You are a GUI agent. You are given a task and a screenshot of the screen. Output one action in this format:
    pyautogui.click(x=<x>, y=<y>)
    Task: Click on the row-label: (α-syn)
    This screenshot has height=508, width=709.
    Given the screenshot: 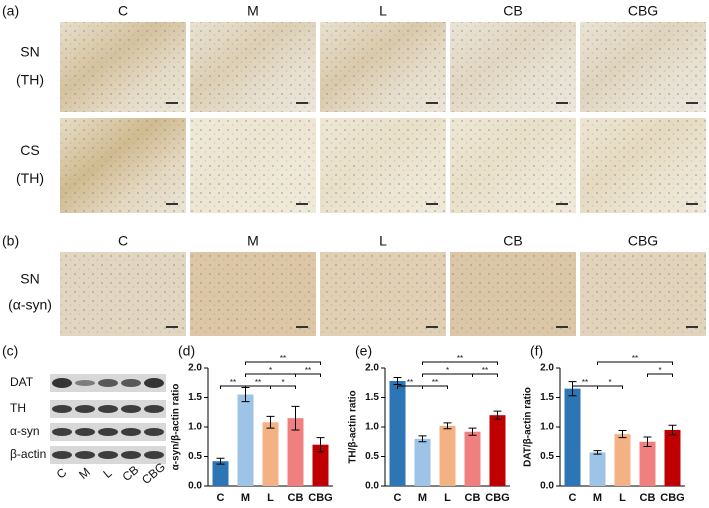 What is the action you would take?
    pyautogui.click(x=30, y=305)
    